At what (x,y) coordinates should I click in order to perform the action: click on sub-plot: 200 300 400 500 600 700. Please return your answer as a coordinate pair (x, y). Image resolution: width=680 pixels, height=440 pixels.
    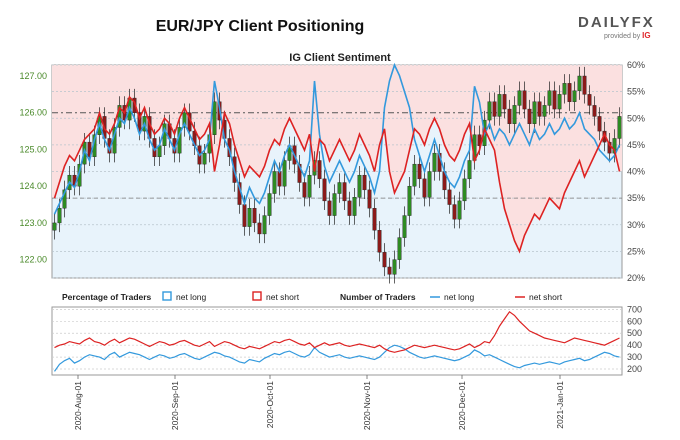
    Looking at the image, I should click on (346, 340).